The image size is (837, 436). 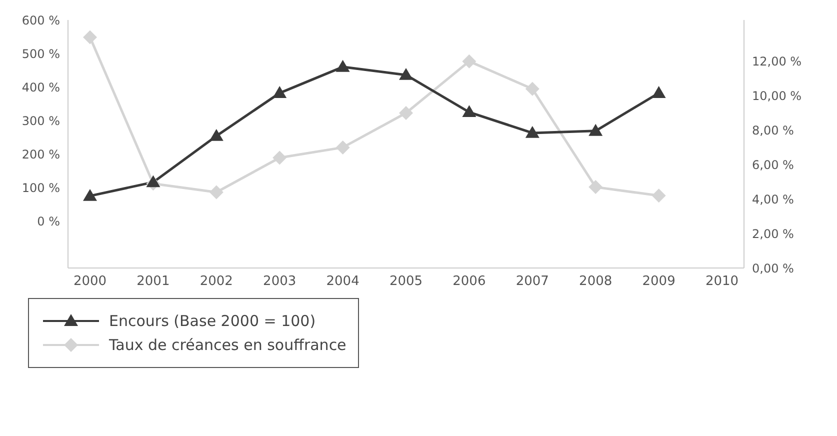 What do you see at coordinates (773, 268) in the screenshot?
I see `y2-tick-label: 0,00 %` at bounding box center [773, 268].